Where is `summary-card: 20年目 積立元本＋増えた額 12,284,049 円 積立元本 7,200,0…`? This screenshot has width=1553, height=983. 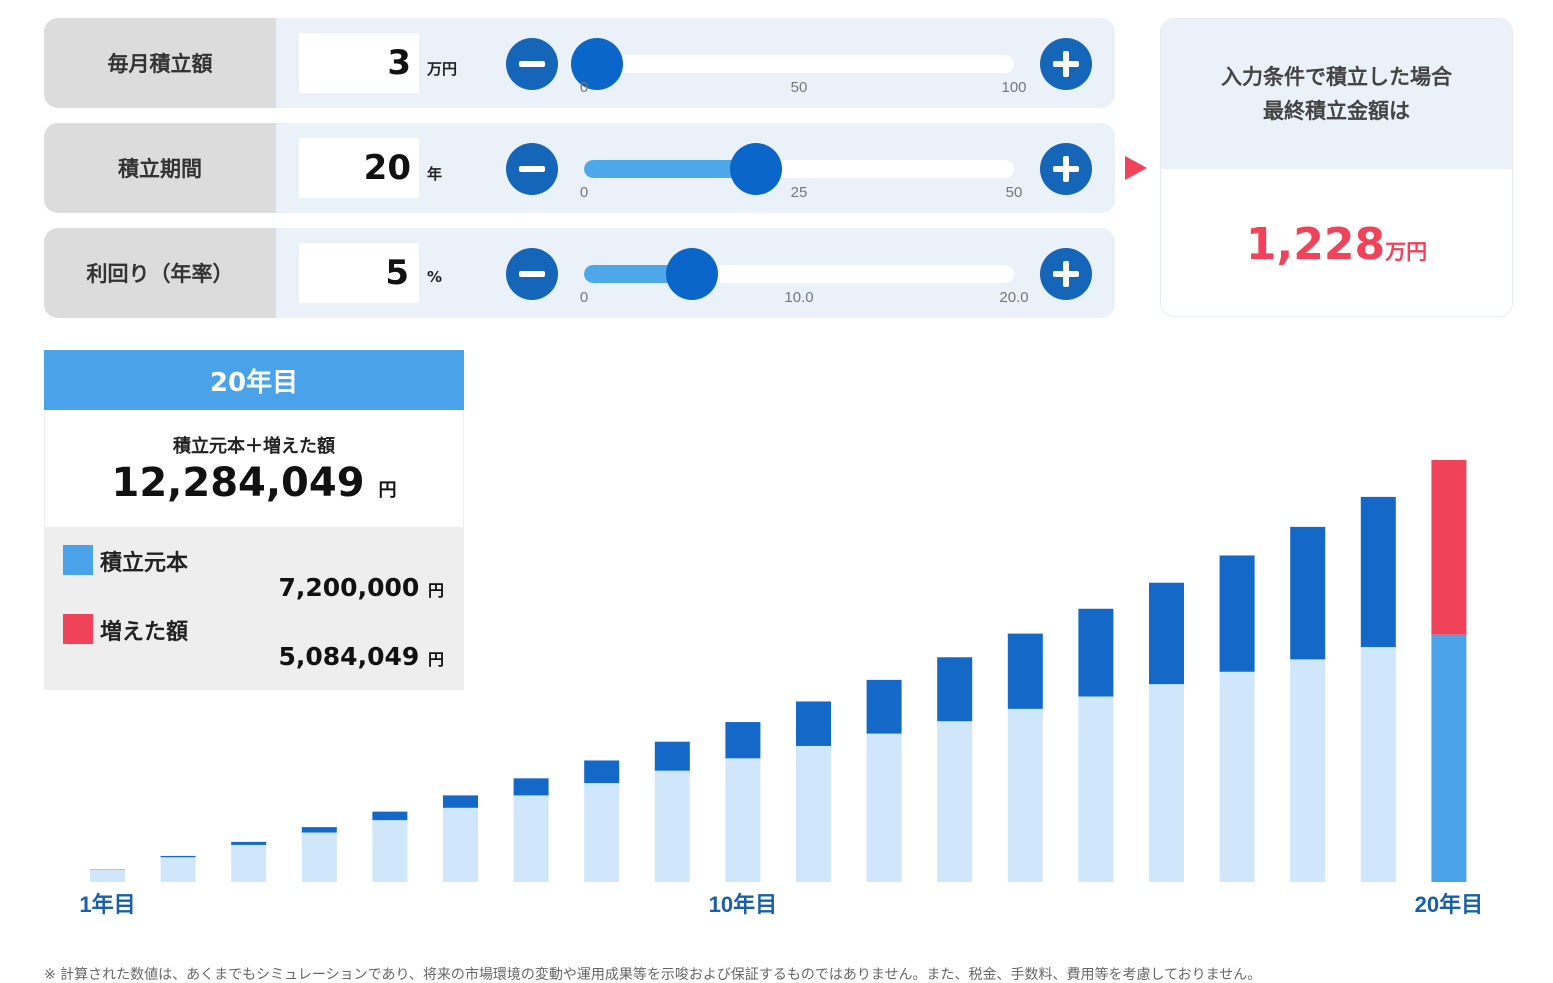 summary-card: 20年目 積立元本＋増えた額 12,284,049 円 積立元本 7,200,0… is located at coordinates (254, 520).